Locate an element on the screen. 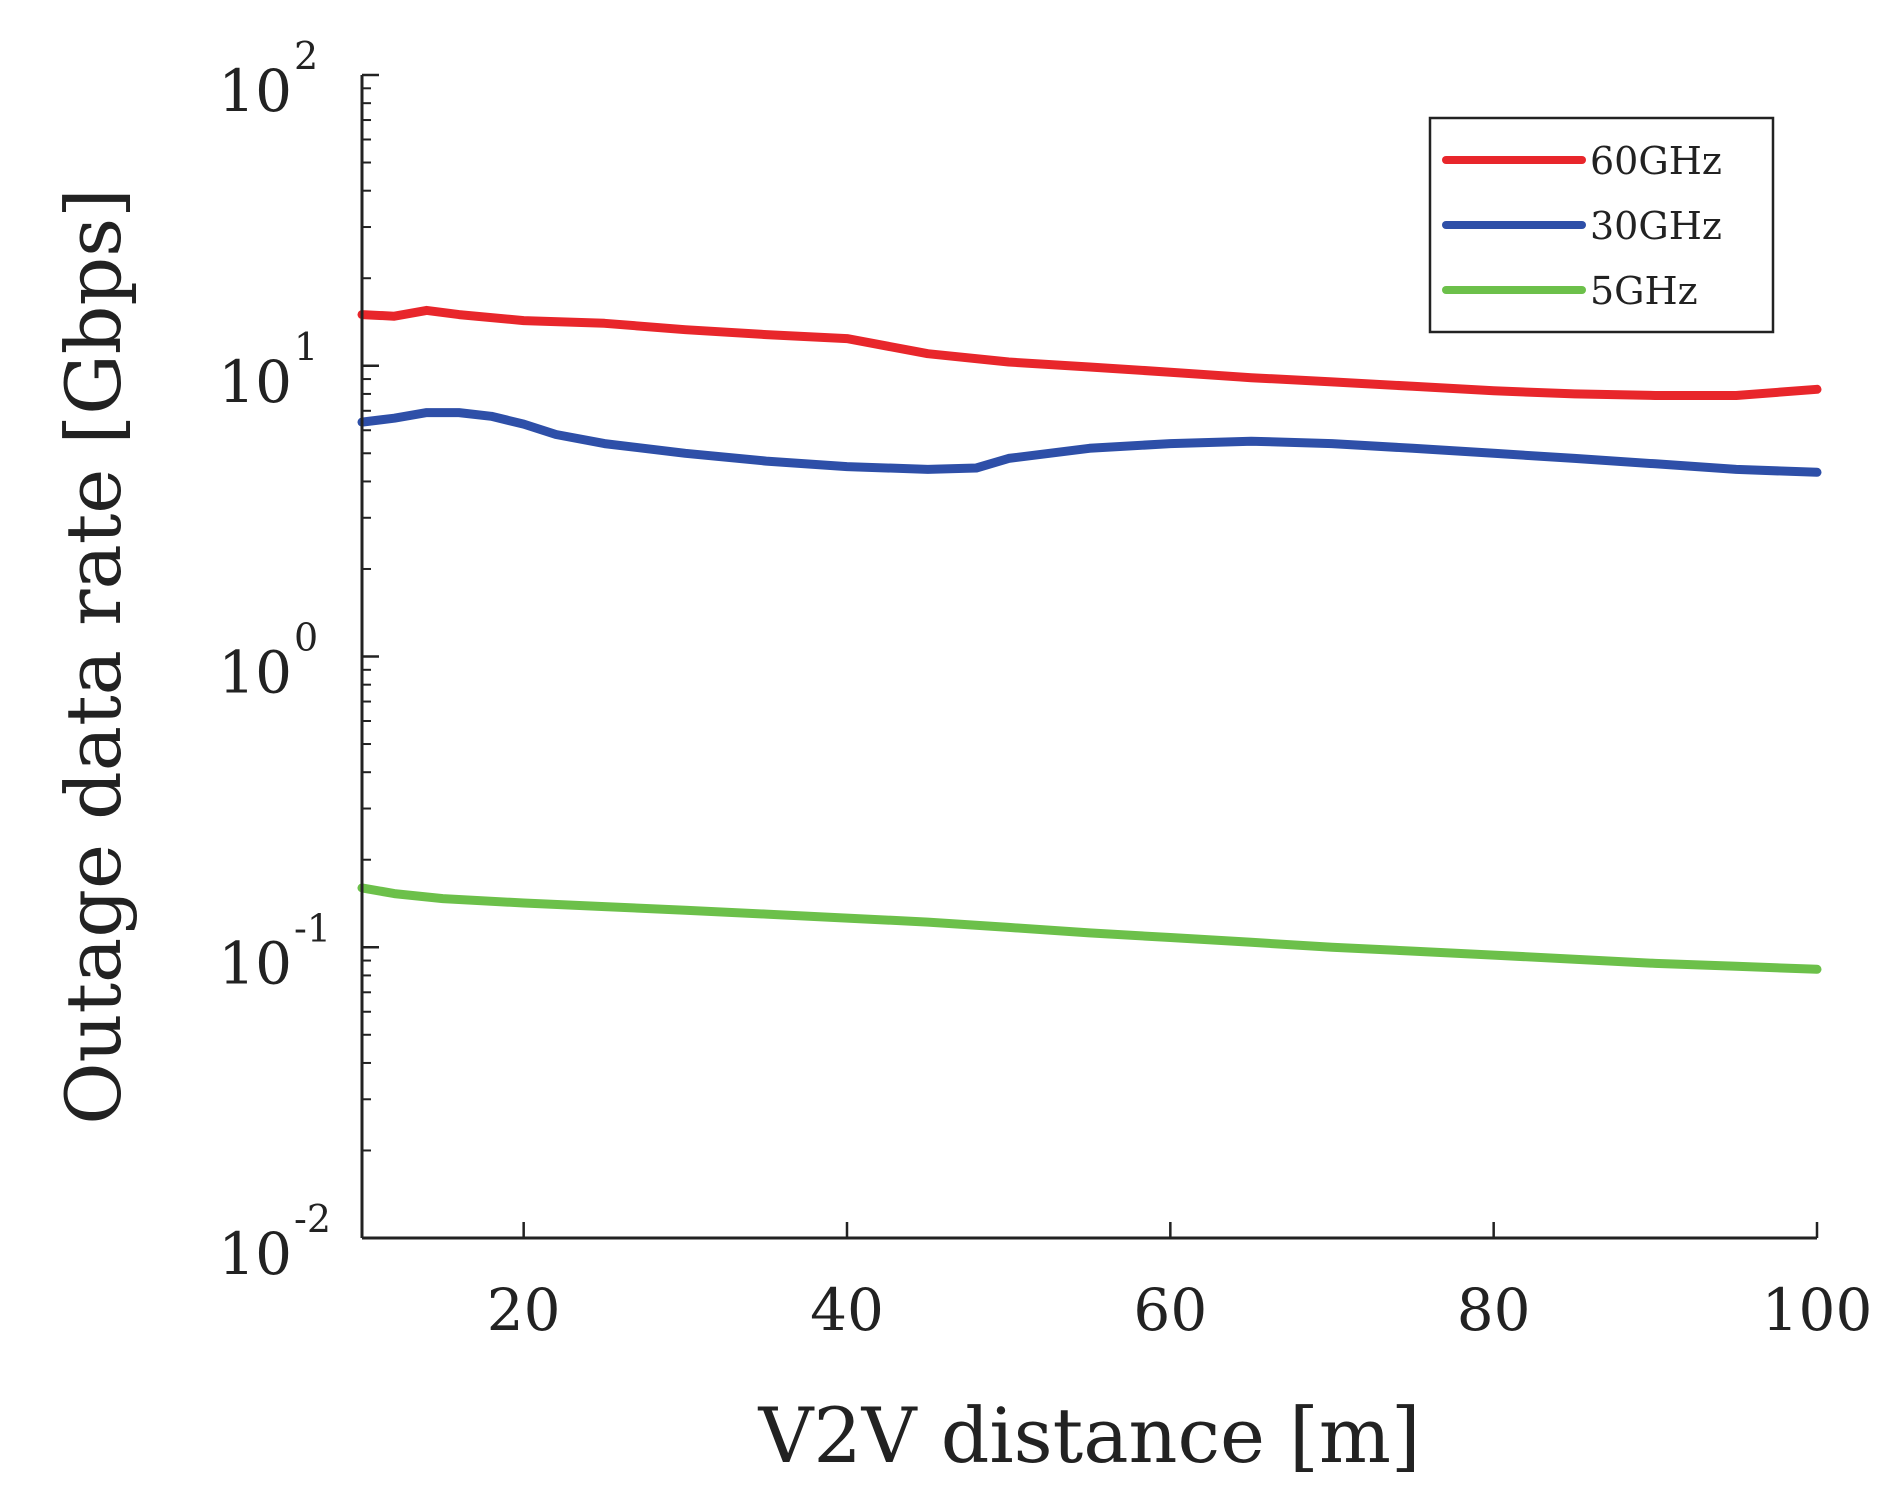 This screenshot has height=1510, width=1899. legend-label: 30GHz is located at coordinates (1656, 226).